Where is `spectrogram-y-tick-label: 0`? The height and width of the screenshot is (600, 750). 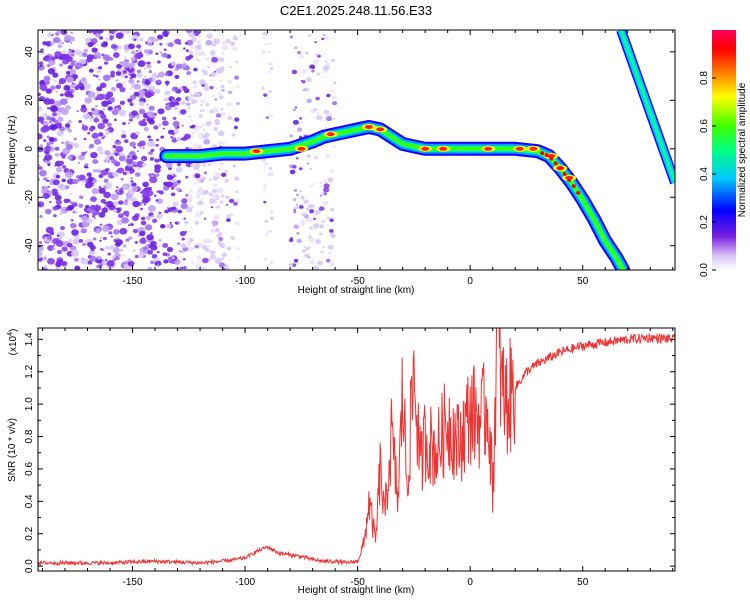
spectrogram-y-tick-label: 0 is located at coordinates (29, 149).